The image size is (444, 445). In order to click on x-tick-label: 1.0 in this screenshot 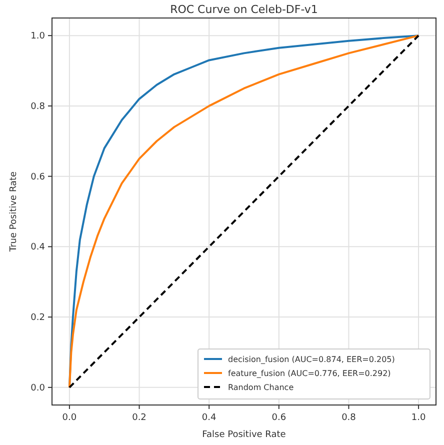, I will do `click(418, 418)`.